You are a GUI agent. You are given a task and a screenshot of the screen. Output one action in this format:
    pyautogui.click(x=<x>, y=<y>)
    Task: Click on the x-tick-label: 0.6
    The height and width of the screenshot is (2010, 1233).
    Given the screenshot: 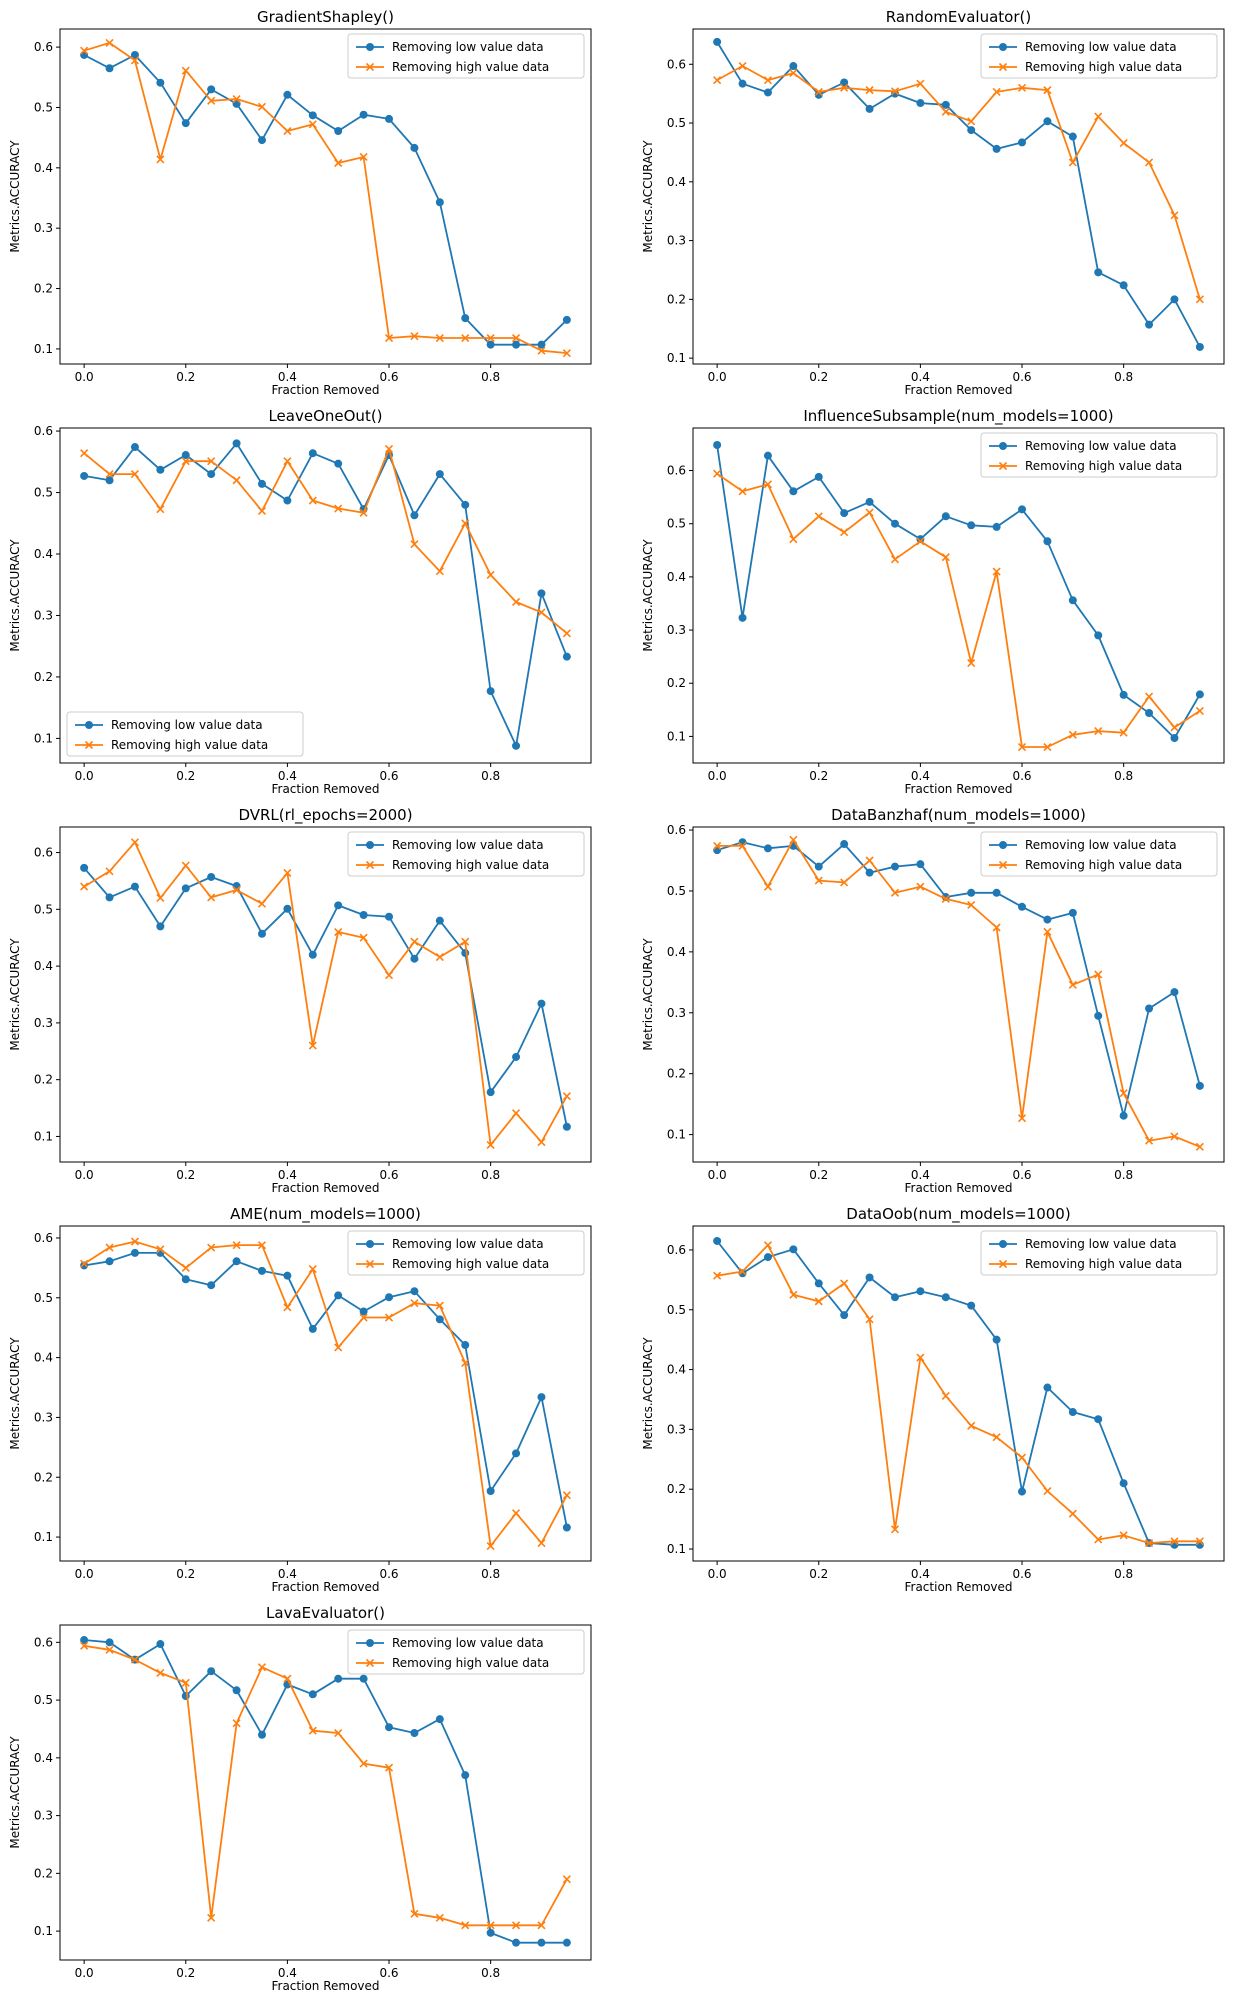 What is the action you would take?
    pyautogui.click(x=388, y=1574)
    